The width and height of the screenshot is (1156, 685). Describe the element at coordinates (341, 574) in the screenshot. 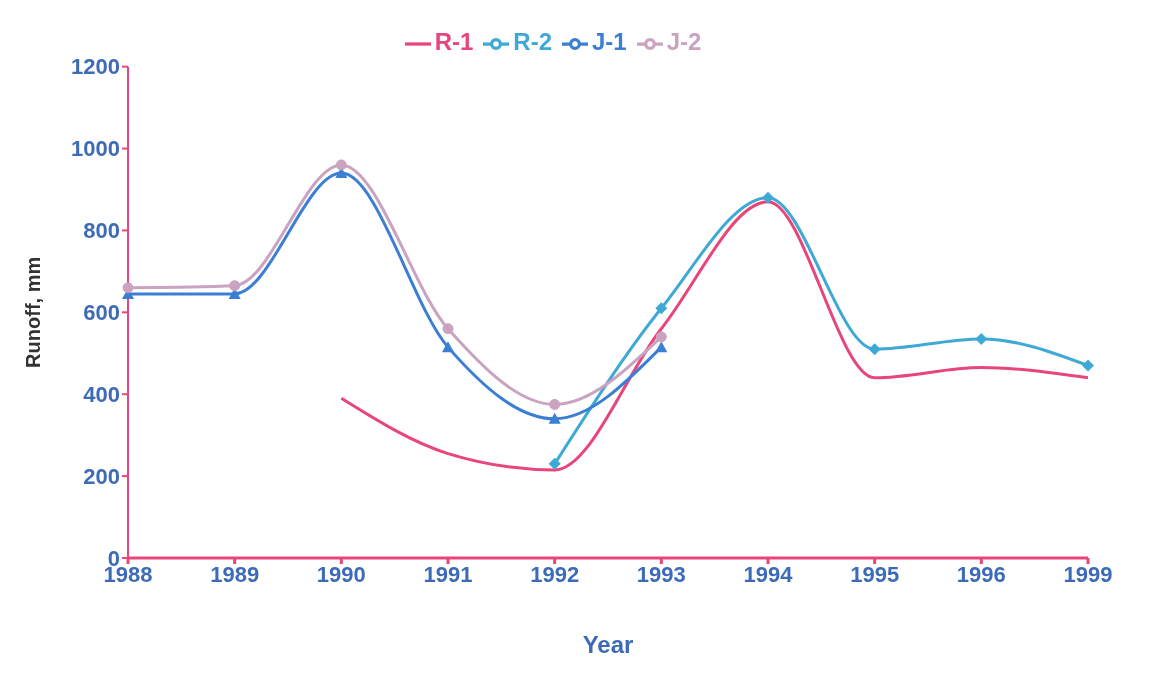

I see `x-tick-label: 1990` at that location.